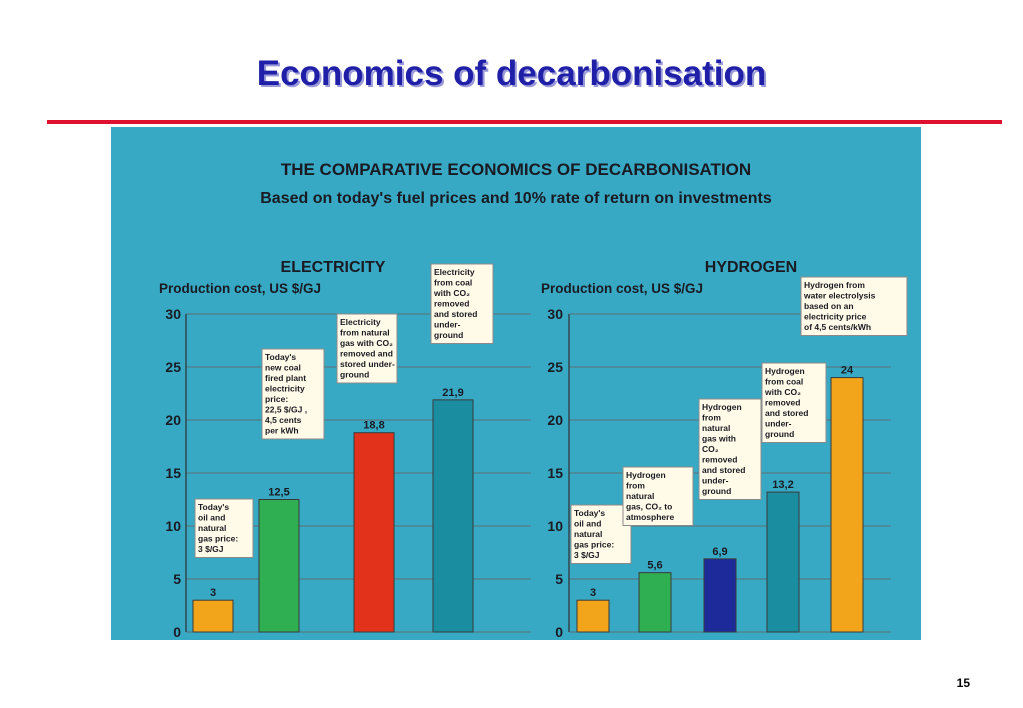  I want to click on hydrogen-annotation-text: oil and, so click(587, 524).